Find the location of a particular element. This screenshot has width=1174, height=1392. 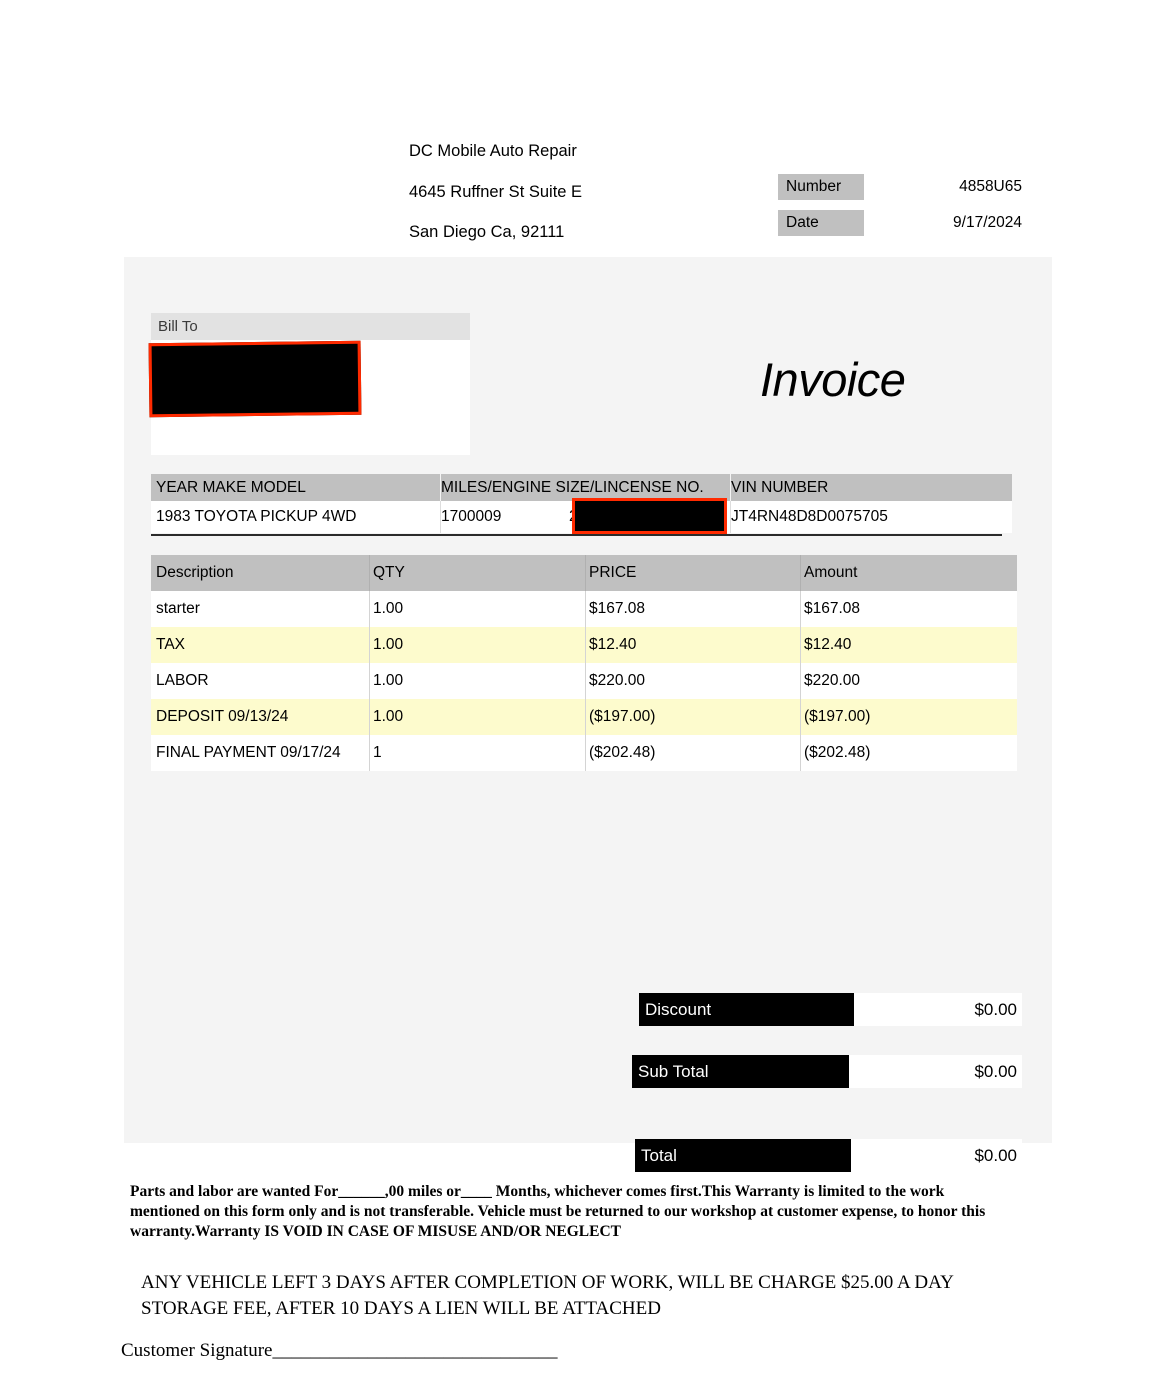

item-price: $220.00 is located at coordinates (617, 680).